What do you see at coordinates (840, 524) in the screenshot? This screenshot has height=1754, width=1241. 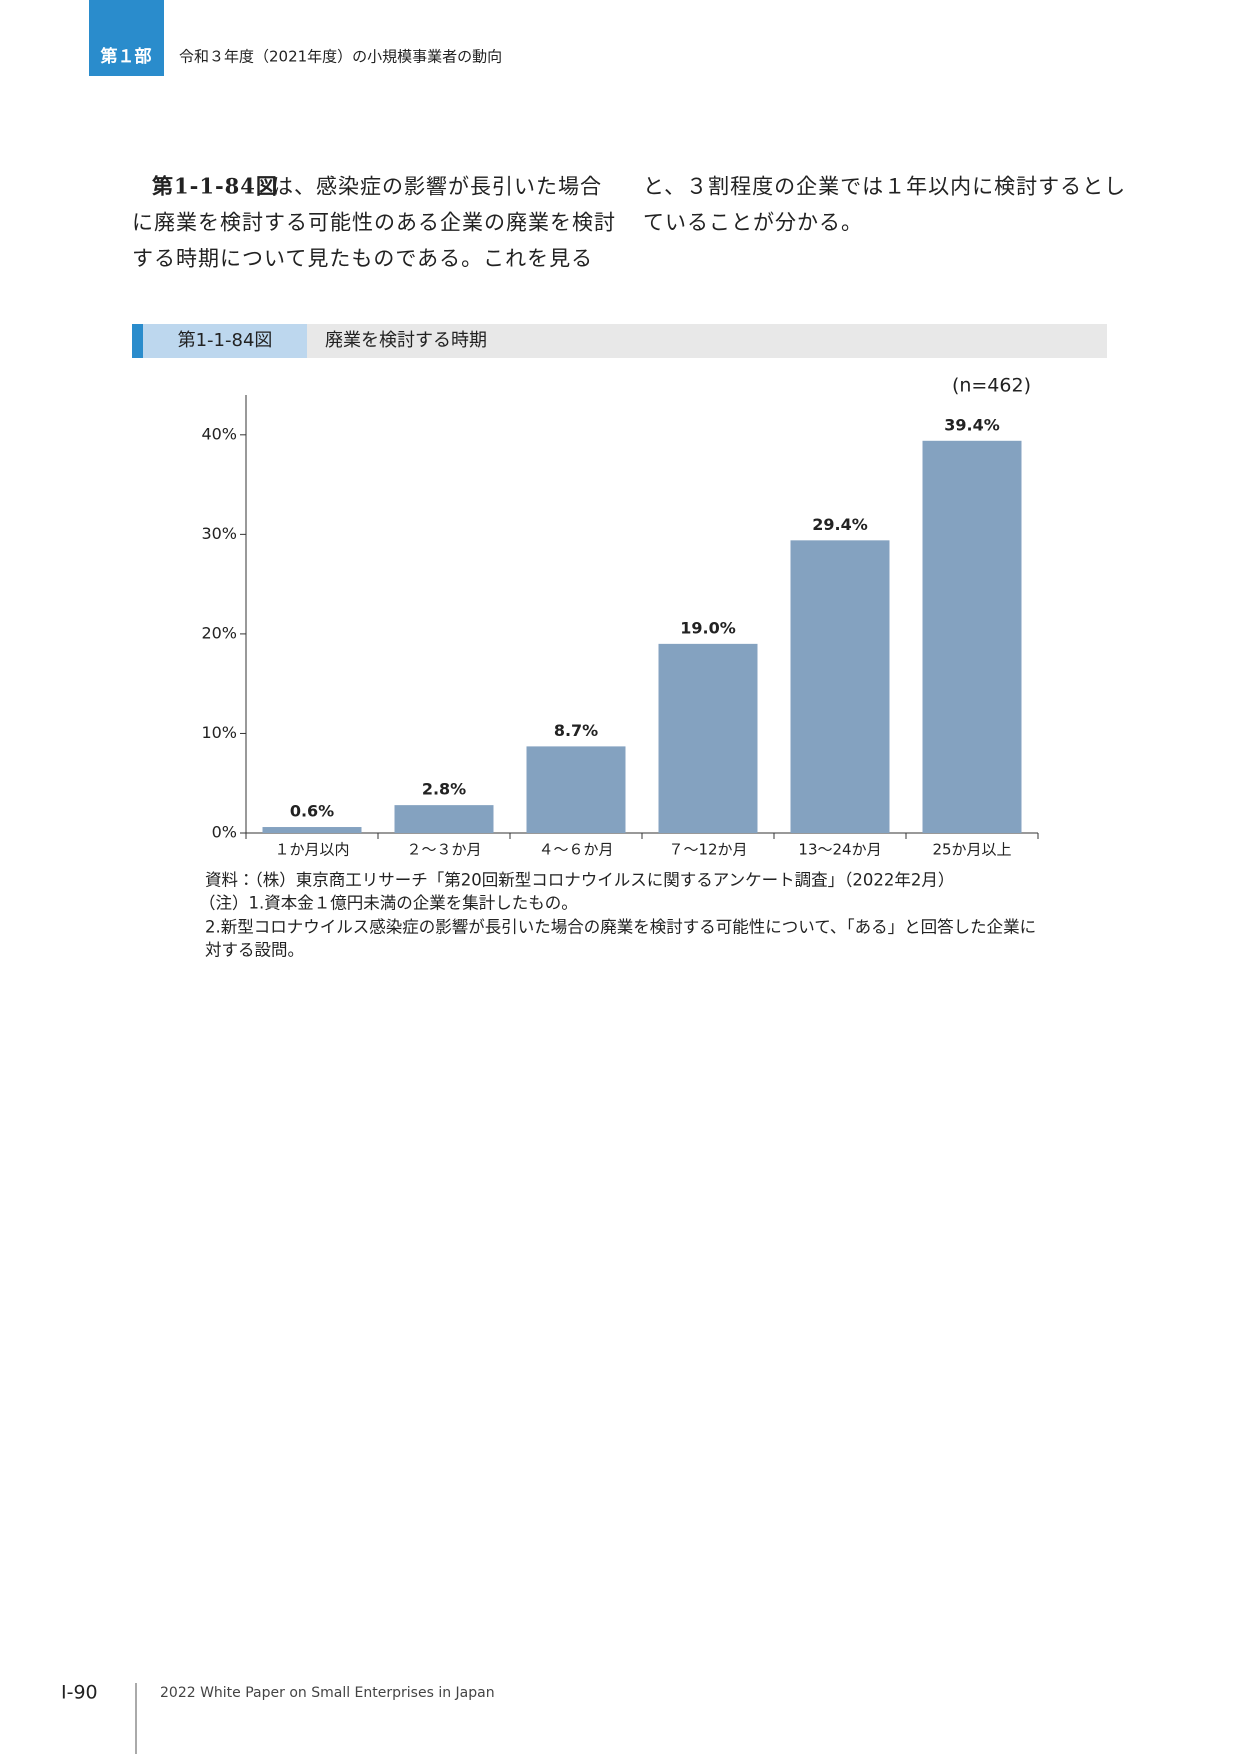 I see `value-label: 29.4%` at bounding box center [840, 524].